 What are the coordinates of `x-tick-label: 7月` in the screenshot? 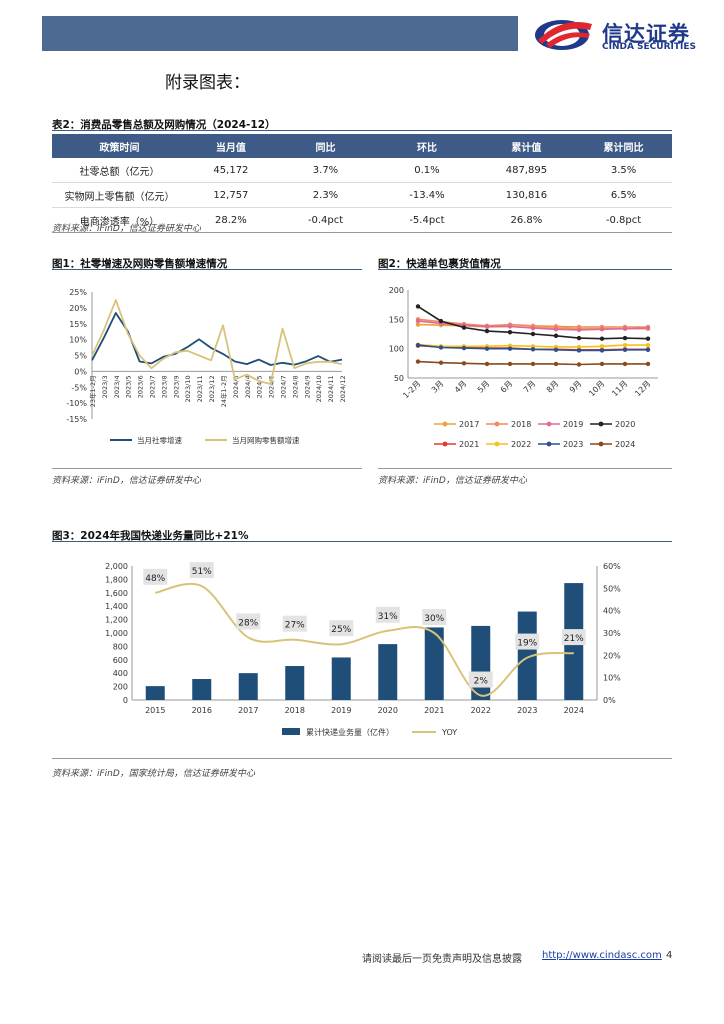 It's located at (530, 387).